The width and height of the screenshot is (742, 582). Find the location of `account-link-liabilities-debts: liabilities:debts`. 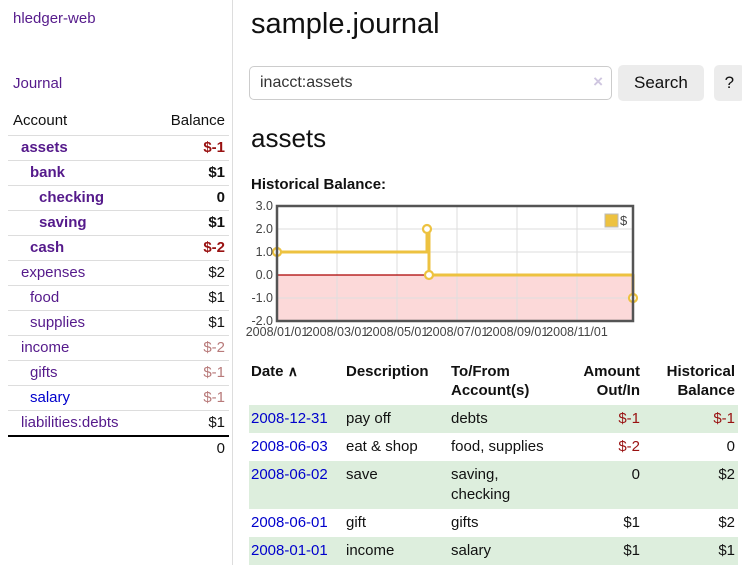

account-link-liabilities-debts: liabilities:debts is located at coordinates (70, 422).